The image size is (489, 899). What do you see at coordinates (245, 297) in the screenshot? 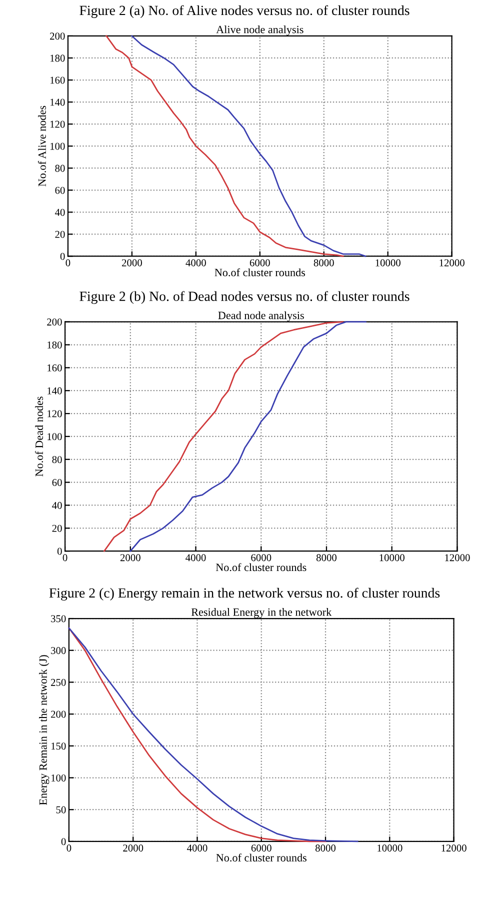
I see `chart-title: Figure 2 (b) No. of Dead nodes versus no. of cluster rounds` at bounding box center [245, 297].